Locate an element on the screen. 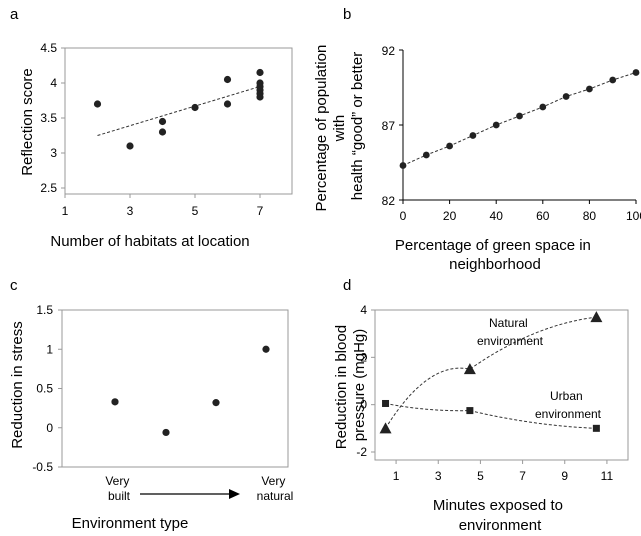 Image resolution: width=641 pixels, height=536 pixels. y-tick-label: 1 is located at coordinates (49, 349).